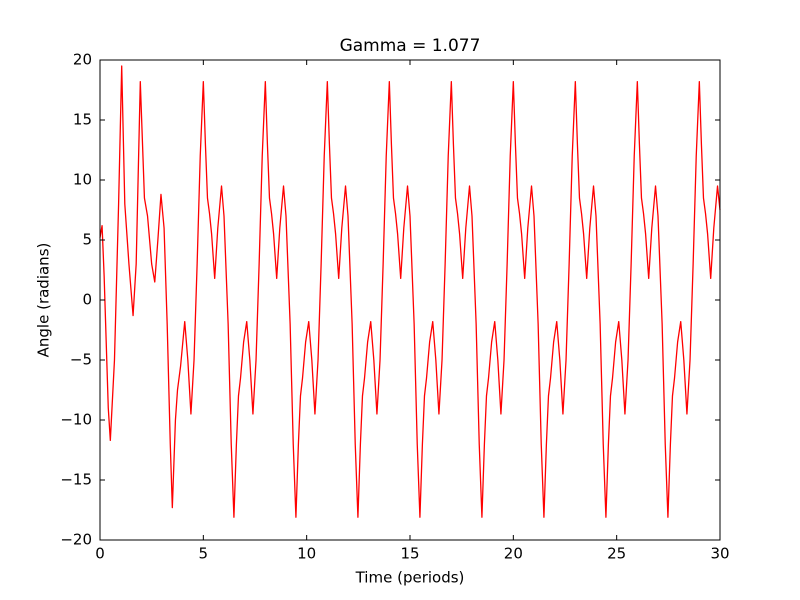 The height and width of the screenshot is (600, 800). What do you see at coordinates (76, 480) in the screenshot?
I see `y-tick-label: −15` at bounding box center [76, 480].